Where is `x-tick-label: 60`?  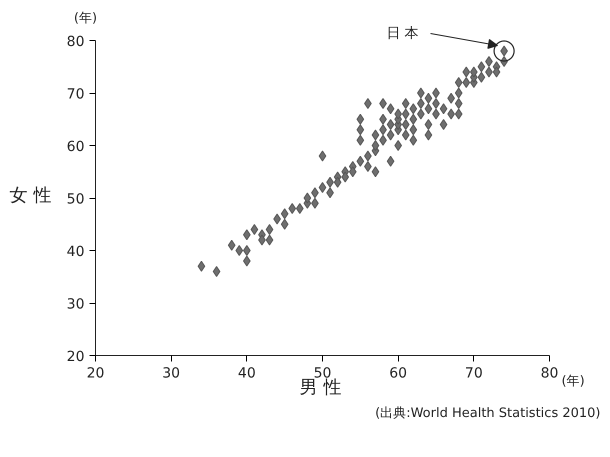
x-tick-label: 60 is located at coordinates (398, 374).